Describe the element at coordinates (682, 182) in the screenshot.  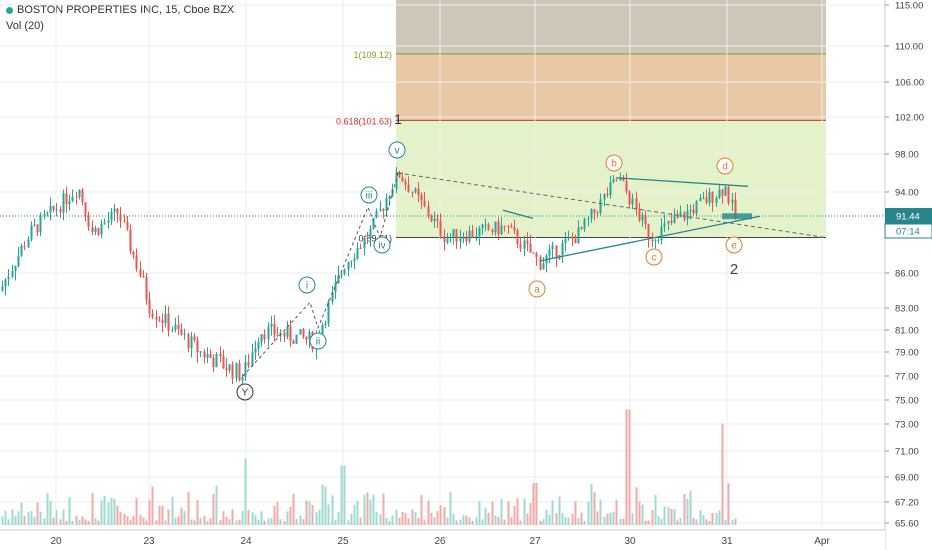
I see `triangle-upper-line` at that location.